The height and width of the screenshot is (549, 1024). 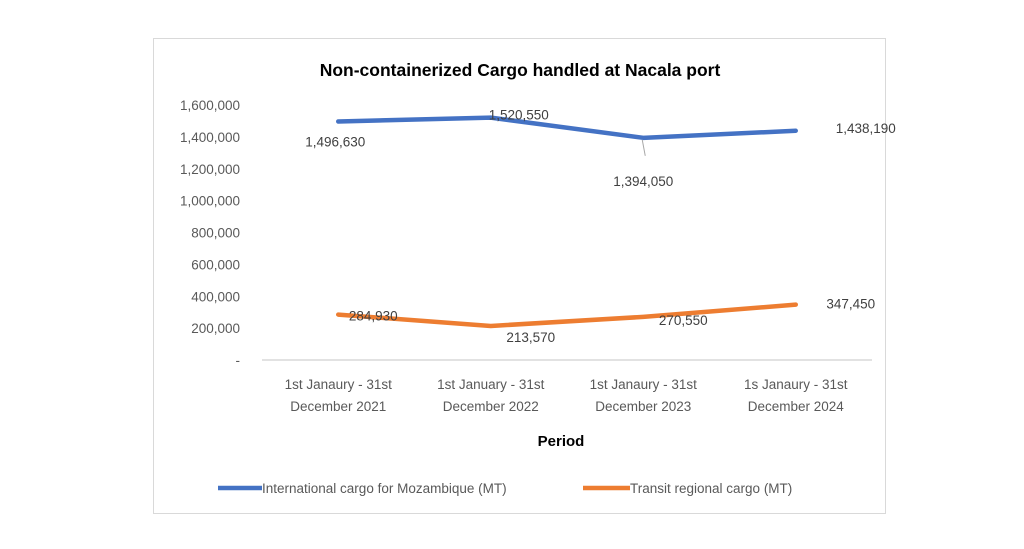 I want to click on legend-label: International cargo for Mozambique (MT), so click(x=384, y=488).